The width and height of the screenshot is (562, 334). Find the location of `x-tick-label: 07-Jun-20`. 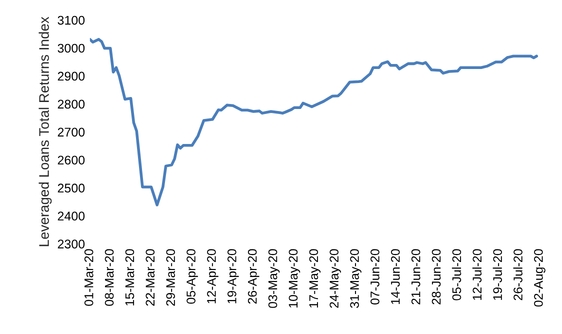

x-tick-label: 07-Jun-20 is located at coordinates (375, 276).